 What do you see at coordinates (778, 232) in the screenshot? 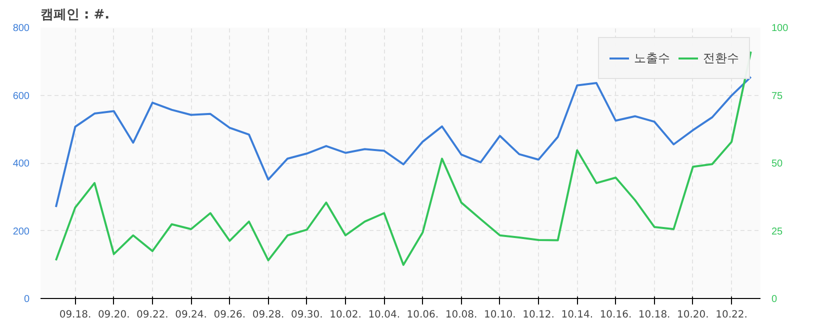
I see `y2-tick-label: 25` at bounding box center [778, 232].